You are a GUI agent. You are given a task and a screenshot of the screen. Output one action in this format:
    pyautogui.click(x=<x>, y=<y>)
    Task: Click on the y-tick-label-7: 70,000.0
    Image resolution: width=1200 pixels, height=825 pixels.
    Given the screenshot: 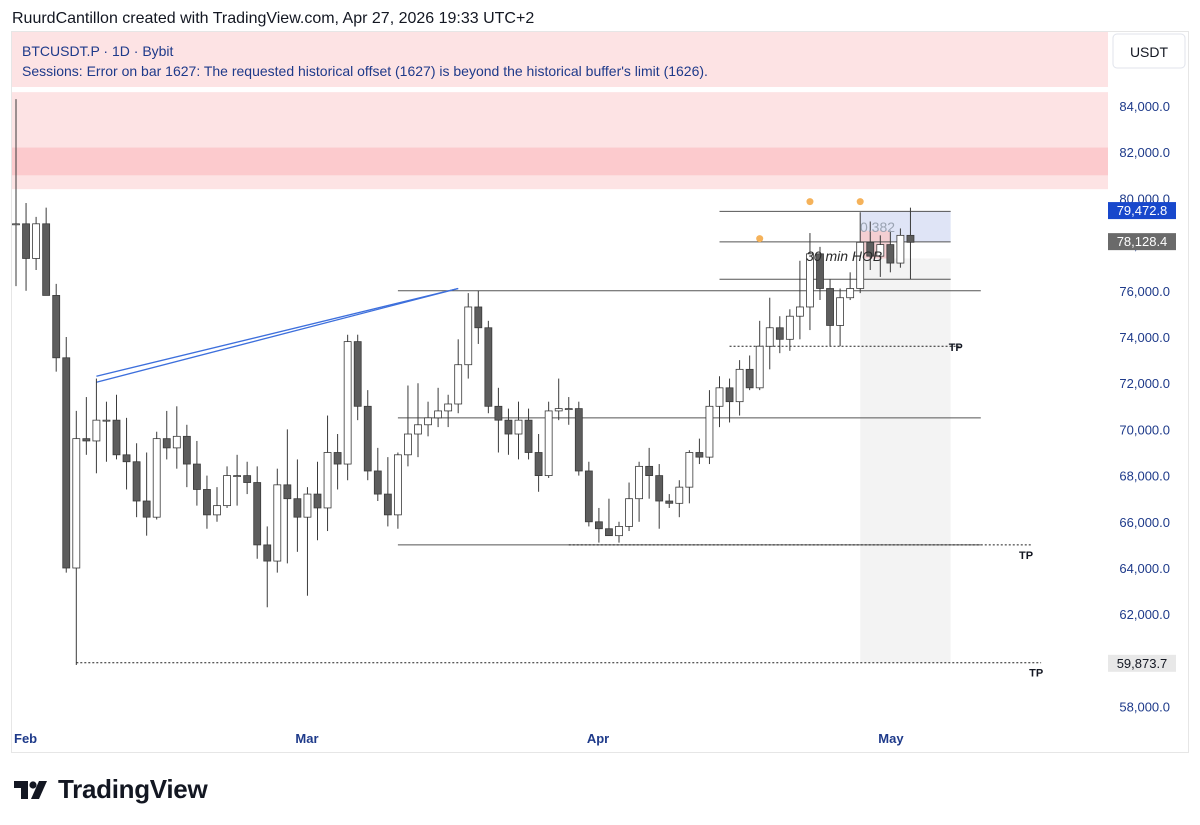 What is the action you would take?
    pyautogui.click(x=1144, y=429)
    